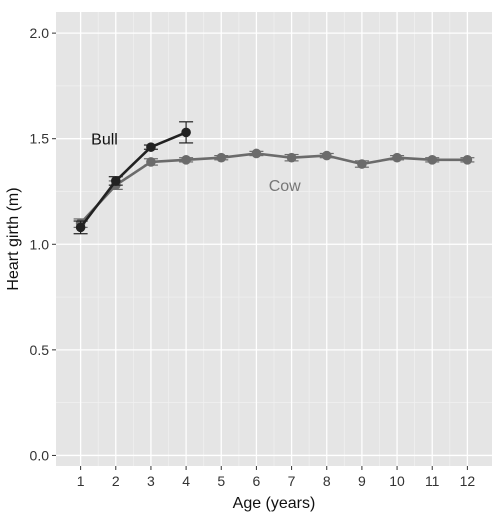 The width and height of the screenshot is (500, 513). I want to click on cow-line, so click(273, 188).